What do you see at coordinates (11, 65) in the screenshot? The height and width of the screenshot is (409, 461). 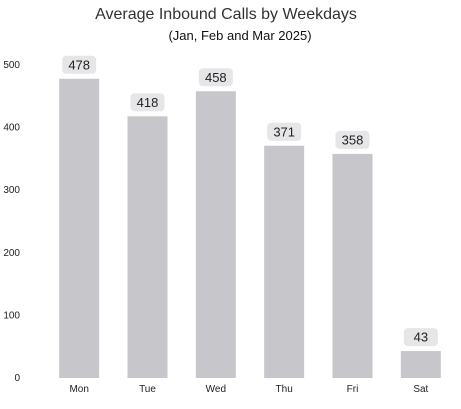 I see `y-tick-label: 500` at bounding box center [11, 65].